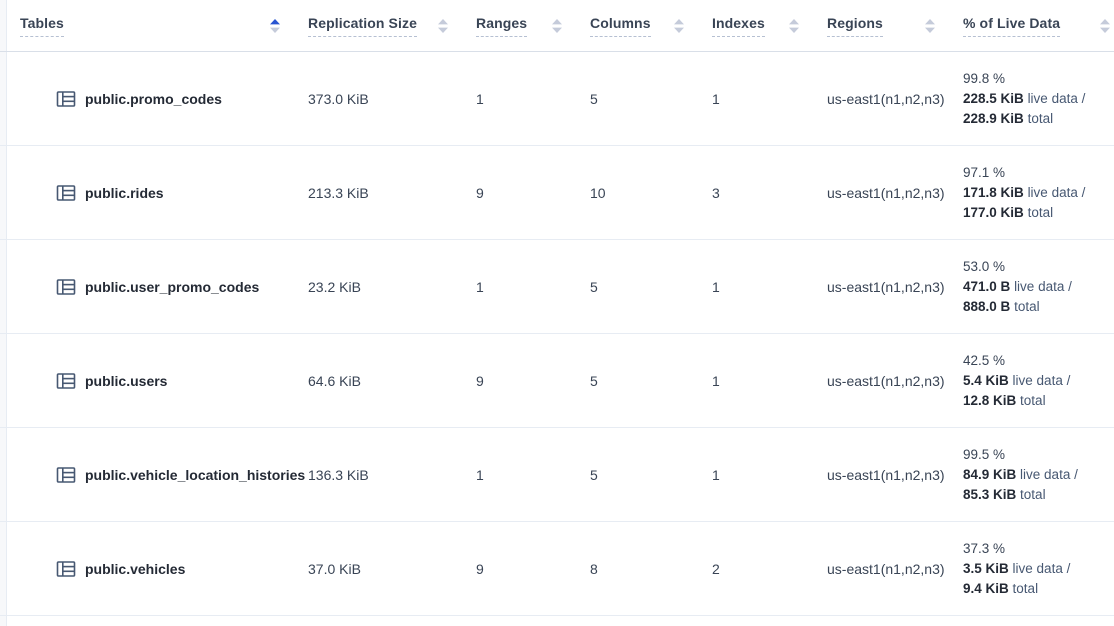 Image resolution: width=1114 pixels, height=626 pixels. What do you see at coordinates (1008, 118) in the screenshot?
I see `total-data-size: 228.9 KiB total` at bounding box center [1008, 118].